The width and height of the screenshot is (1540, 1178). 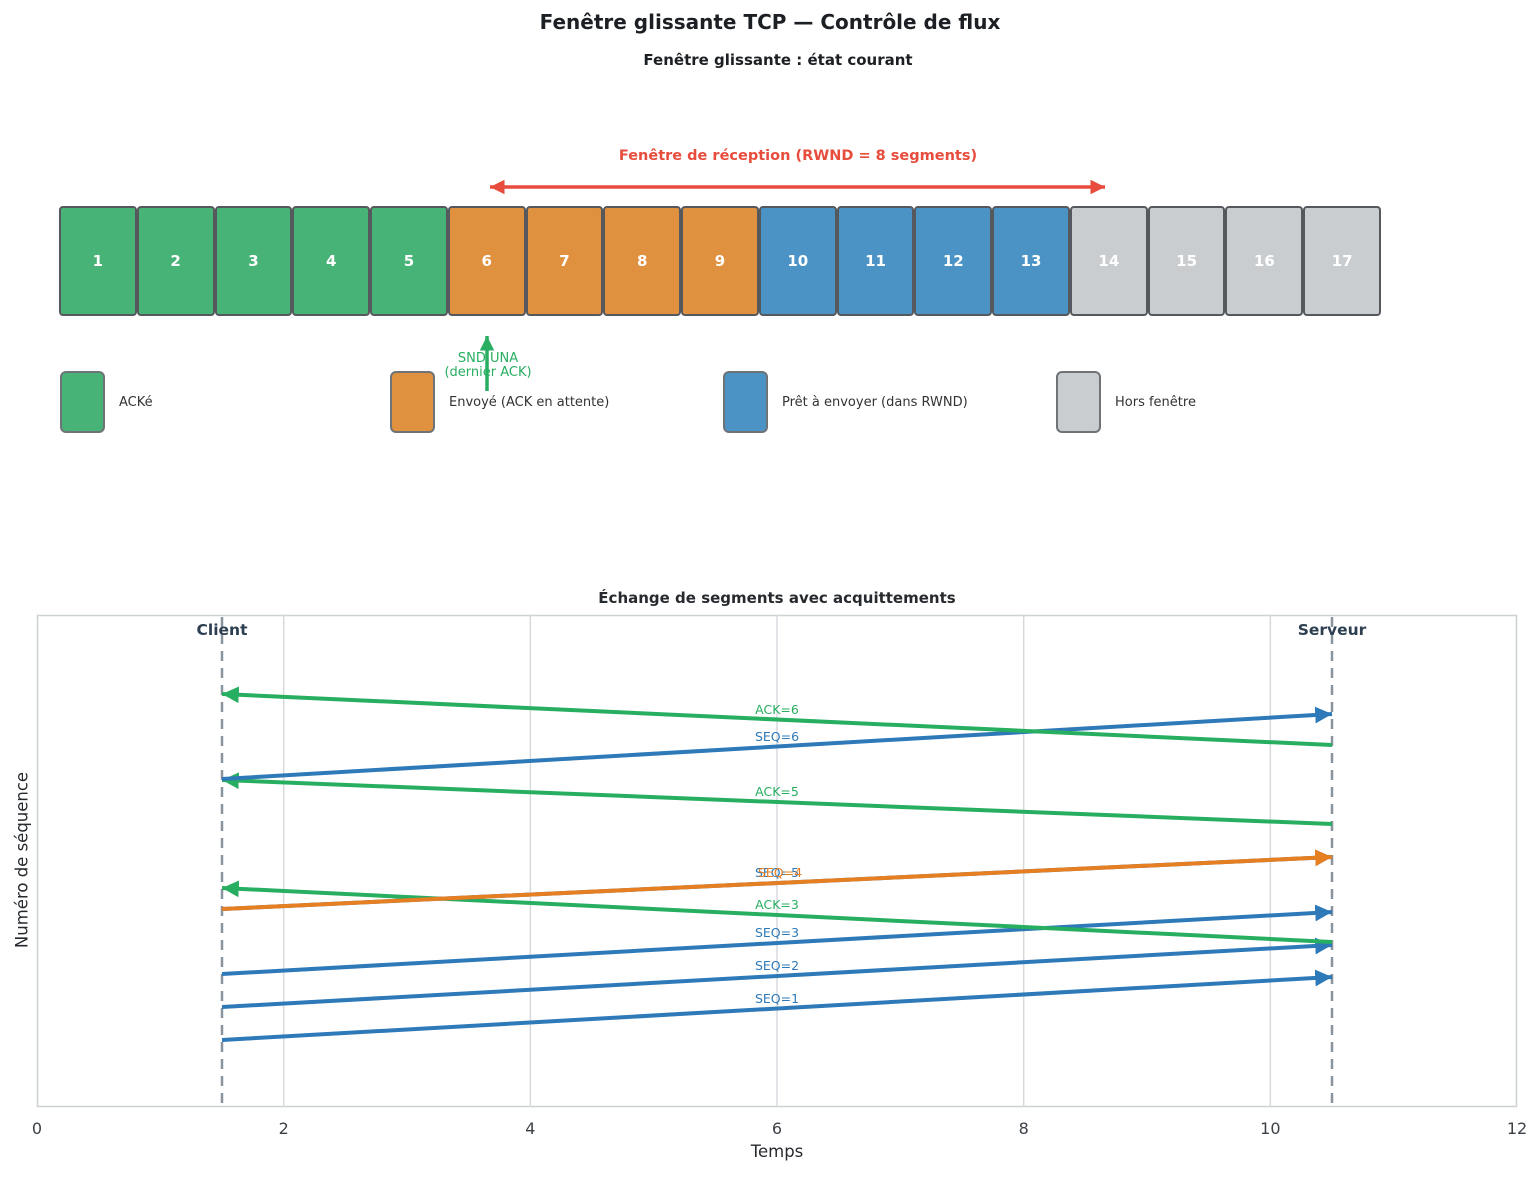 I want to click on segment-box-12: 12, so click(x=953, y=261).